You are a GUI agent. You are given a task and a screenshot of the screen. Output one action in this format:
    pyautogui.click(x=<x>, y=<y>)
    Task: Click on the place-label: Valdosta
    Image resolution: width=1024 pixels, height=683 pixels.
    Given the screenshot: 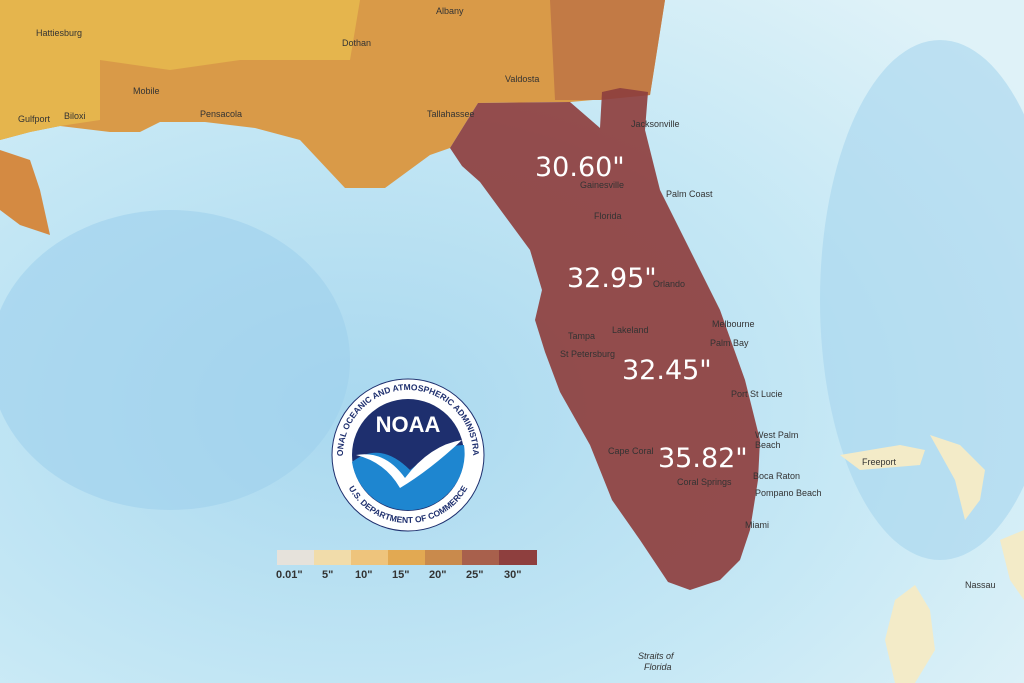 What is the action you would take?
    pyautogui.click(x=522, y=79)
    